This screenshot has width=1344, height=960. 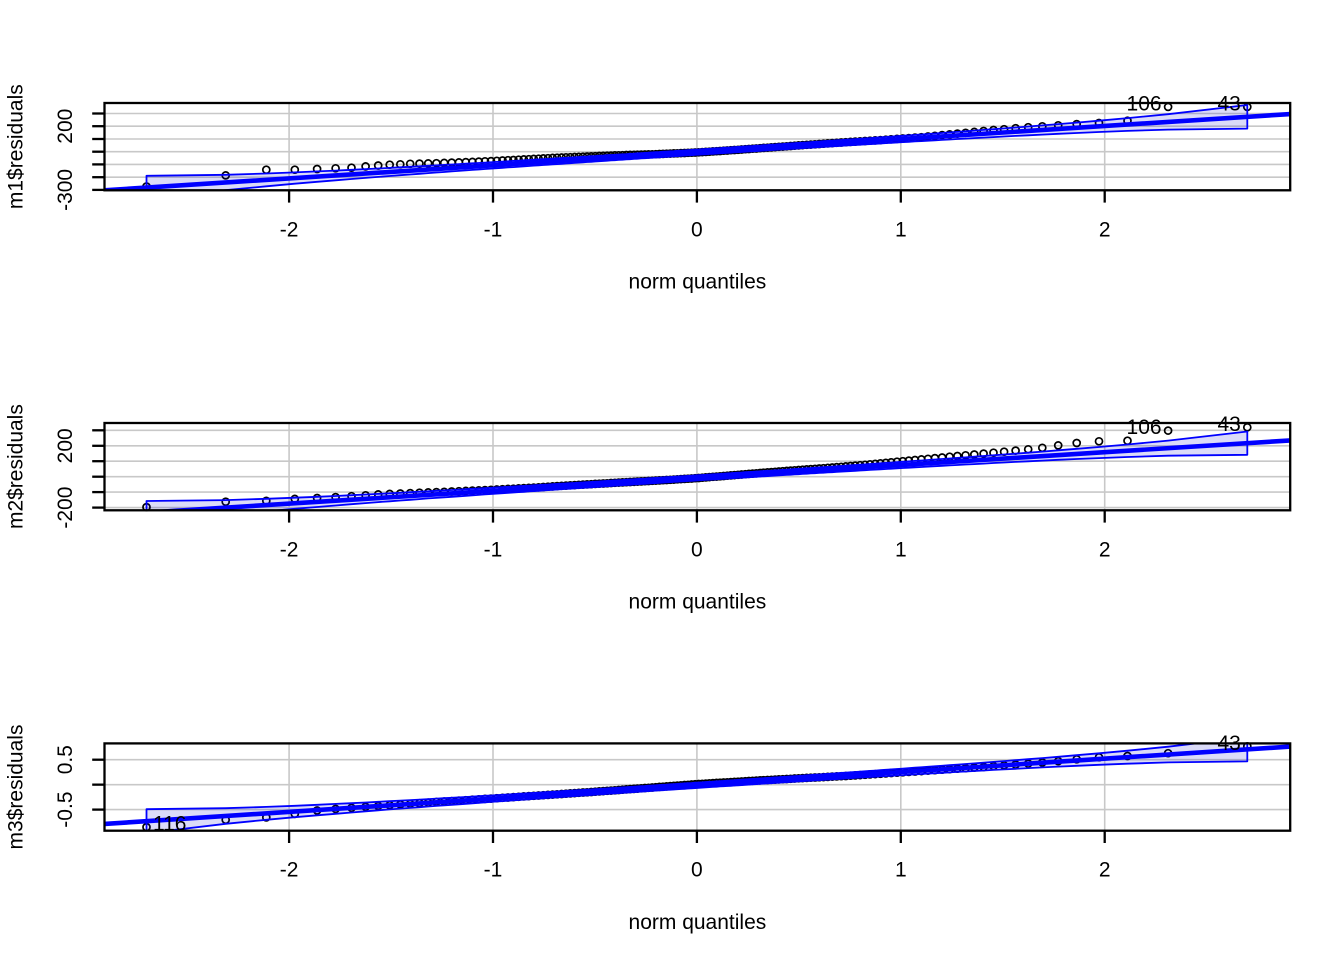 What do you see at coordinates (65, 759) in the screenshot?
I see `svg-text: 0.5` at bounding box center [65, 759].